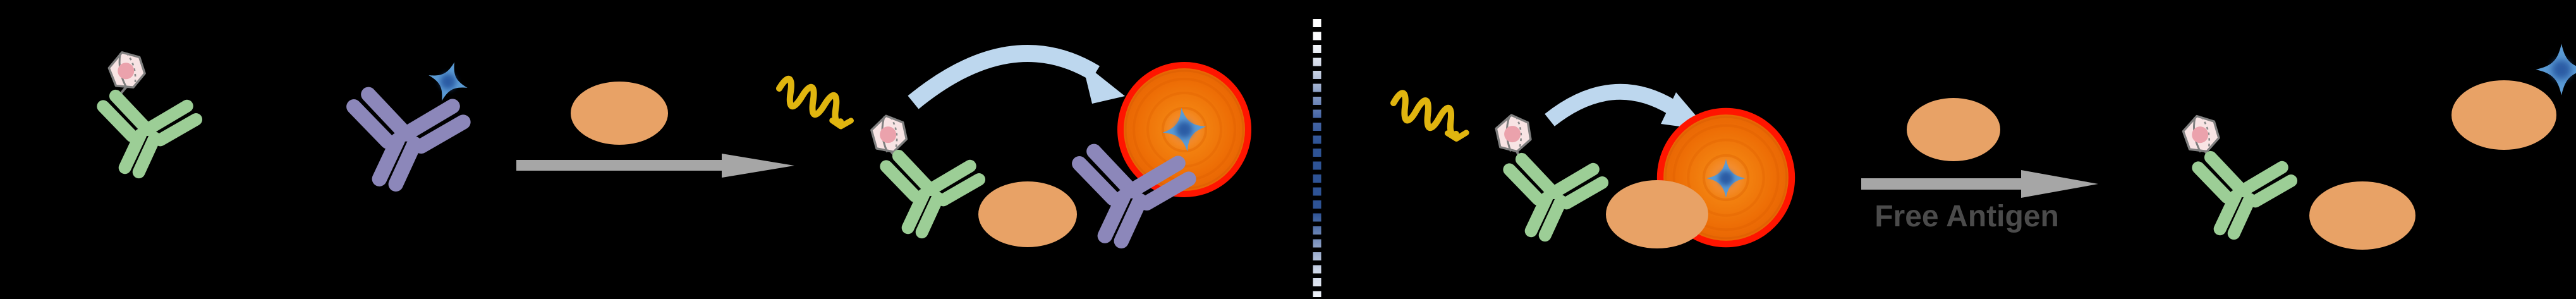  I want to click on emitting-complex, so click(1643, 180).